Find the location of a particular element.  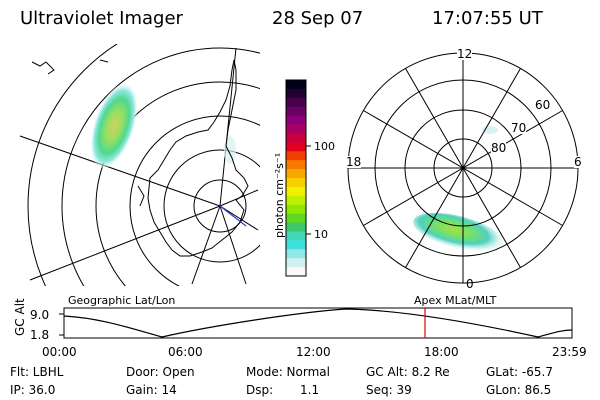

altitude-ylabel: GC Alt is located at coordinates (20, 317).